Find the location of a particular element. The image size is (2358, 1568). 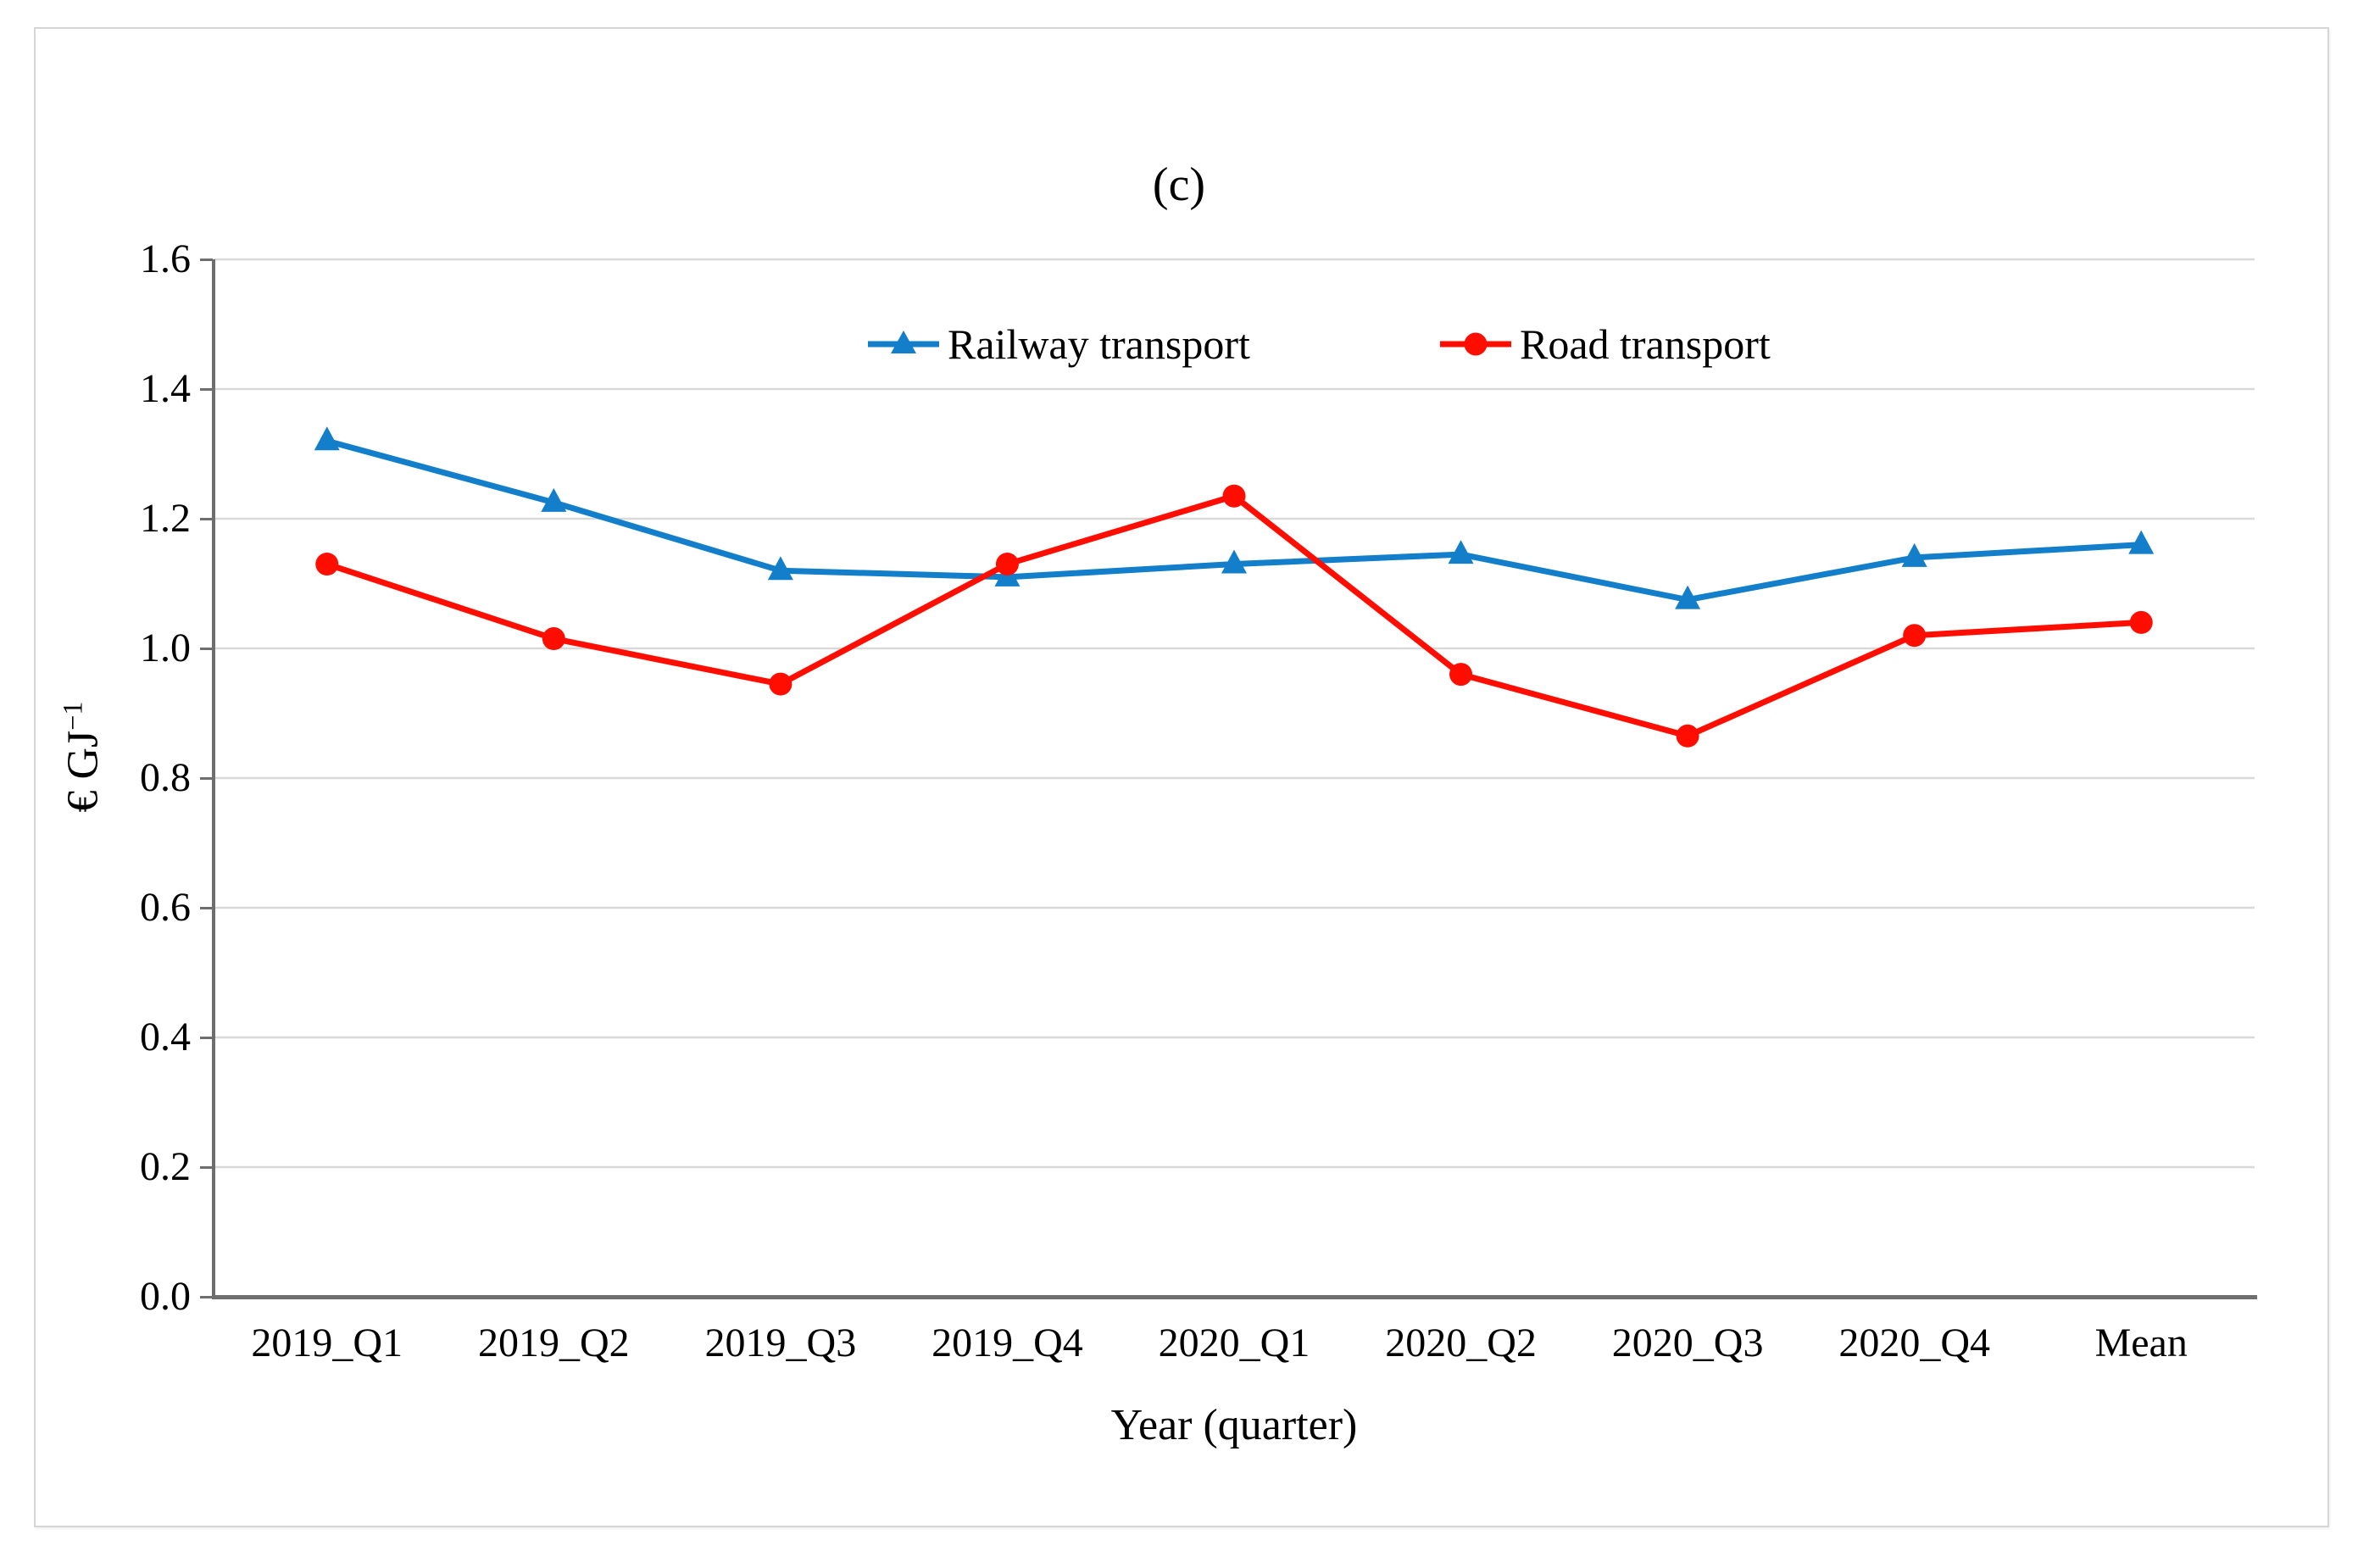

y-tick-label: 0.8 is located at coordinates (166, 777).